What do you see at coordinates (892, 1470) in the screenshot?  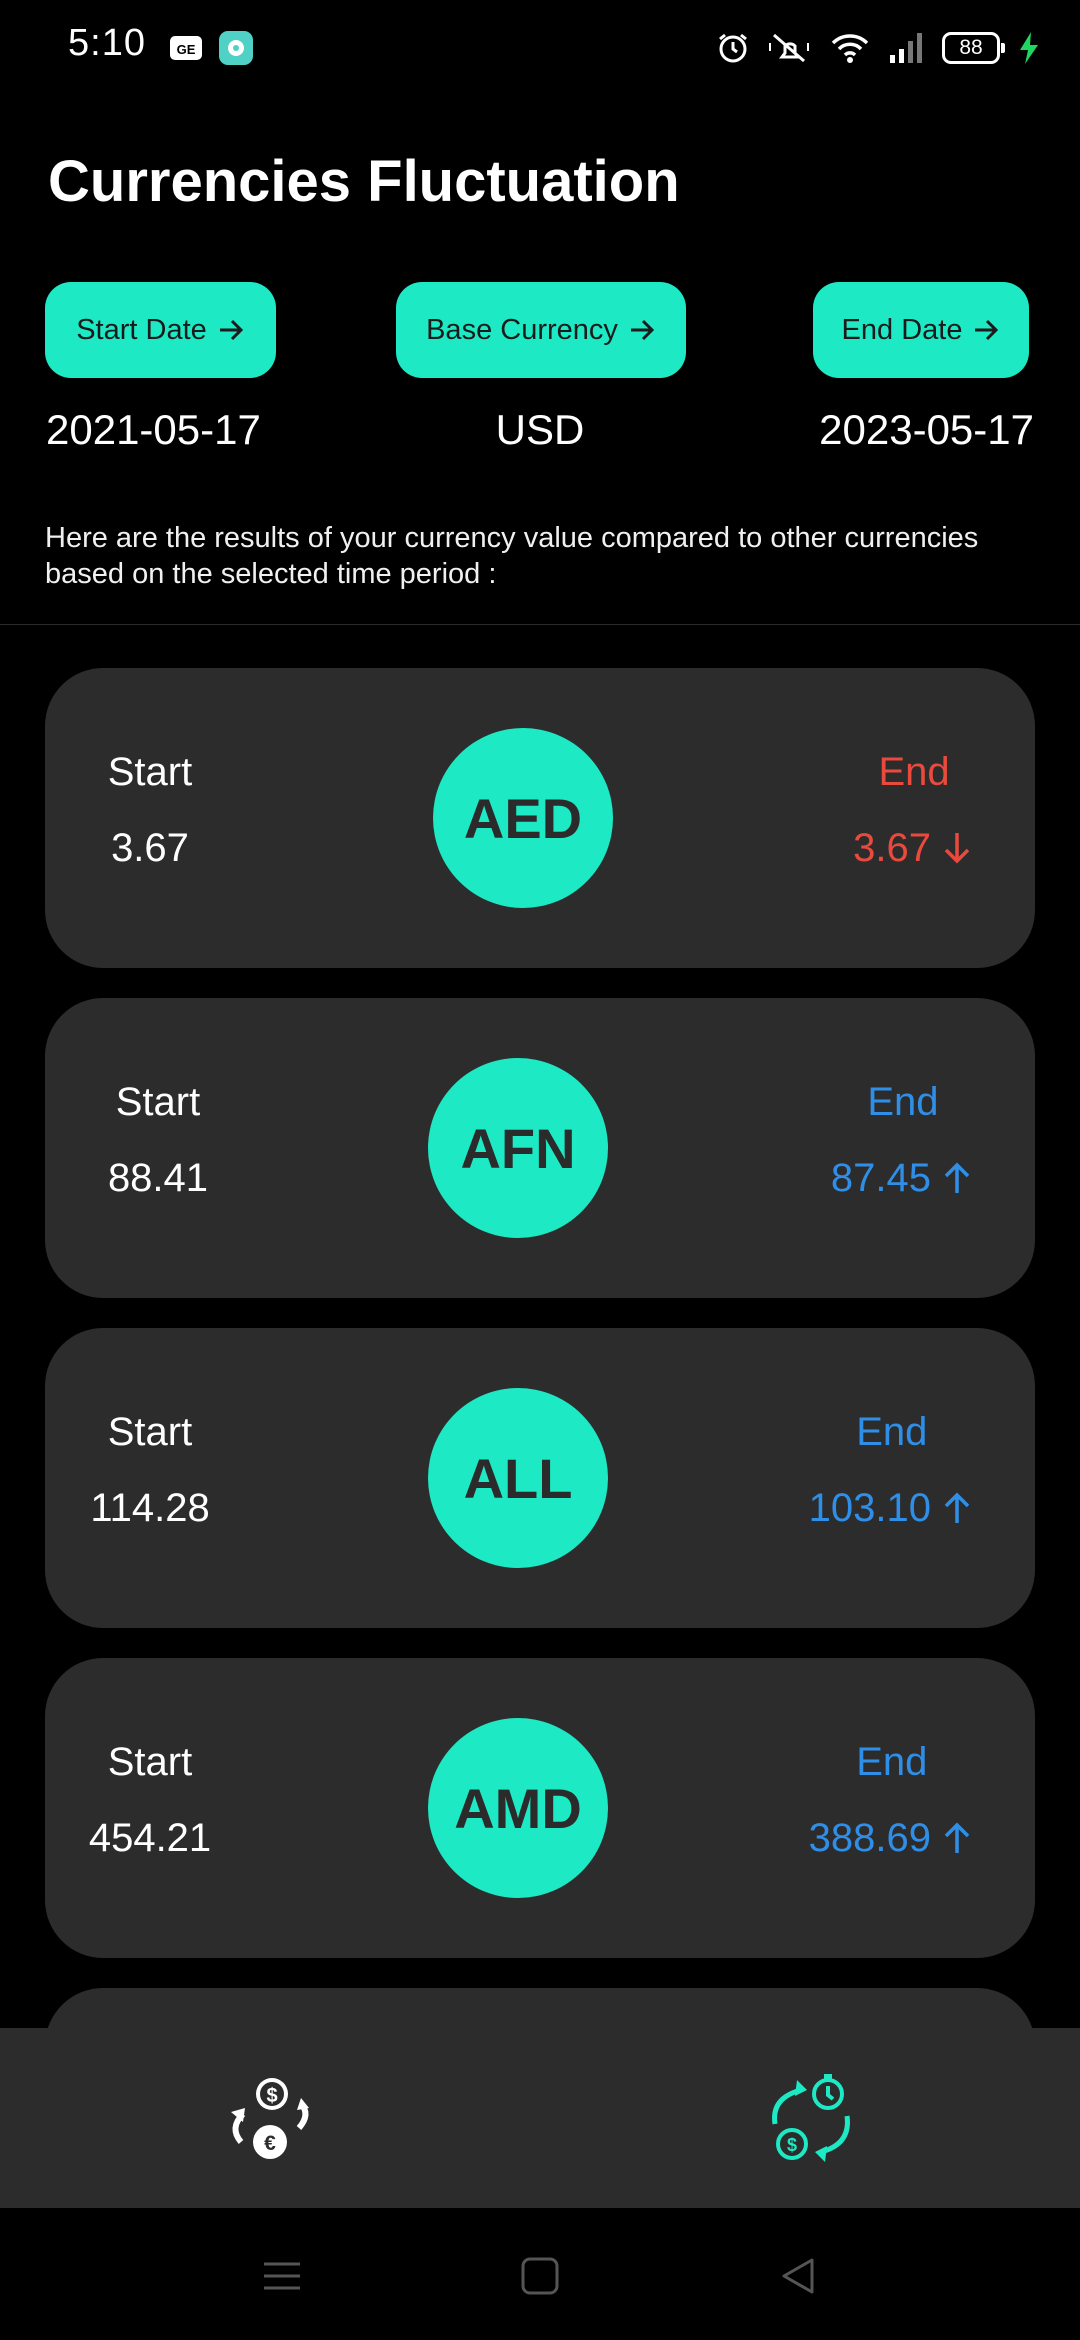 I see `end-column: End 103.10` at bounding box center [892, 1470].